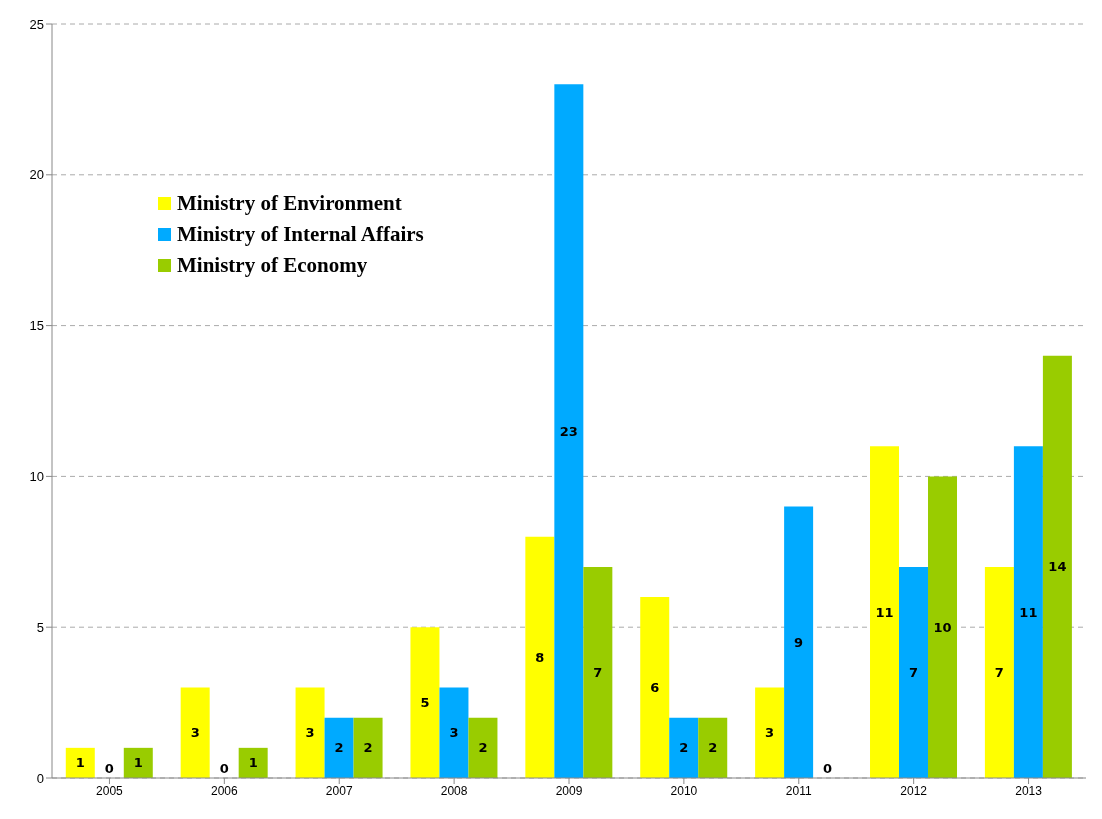 This screenshot has width=1102, height=819. What do you see at coordinates (36, 175) in the screenshot?
I see `y-tick-label: 20` at bounding box center [36, 175].